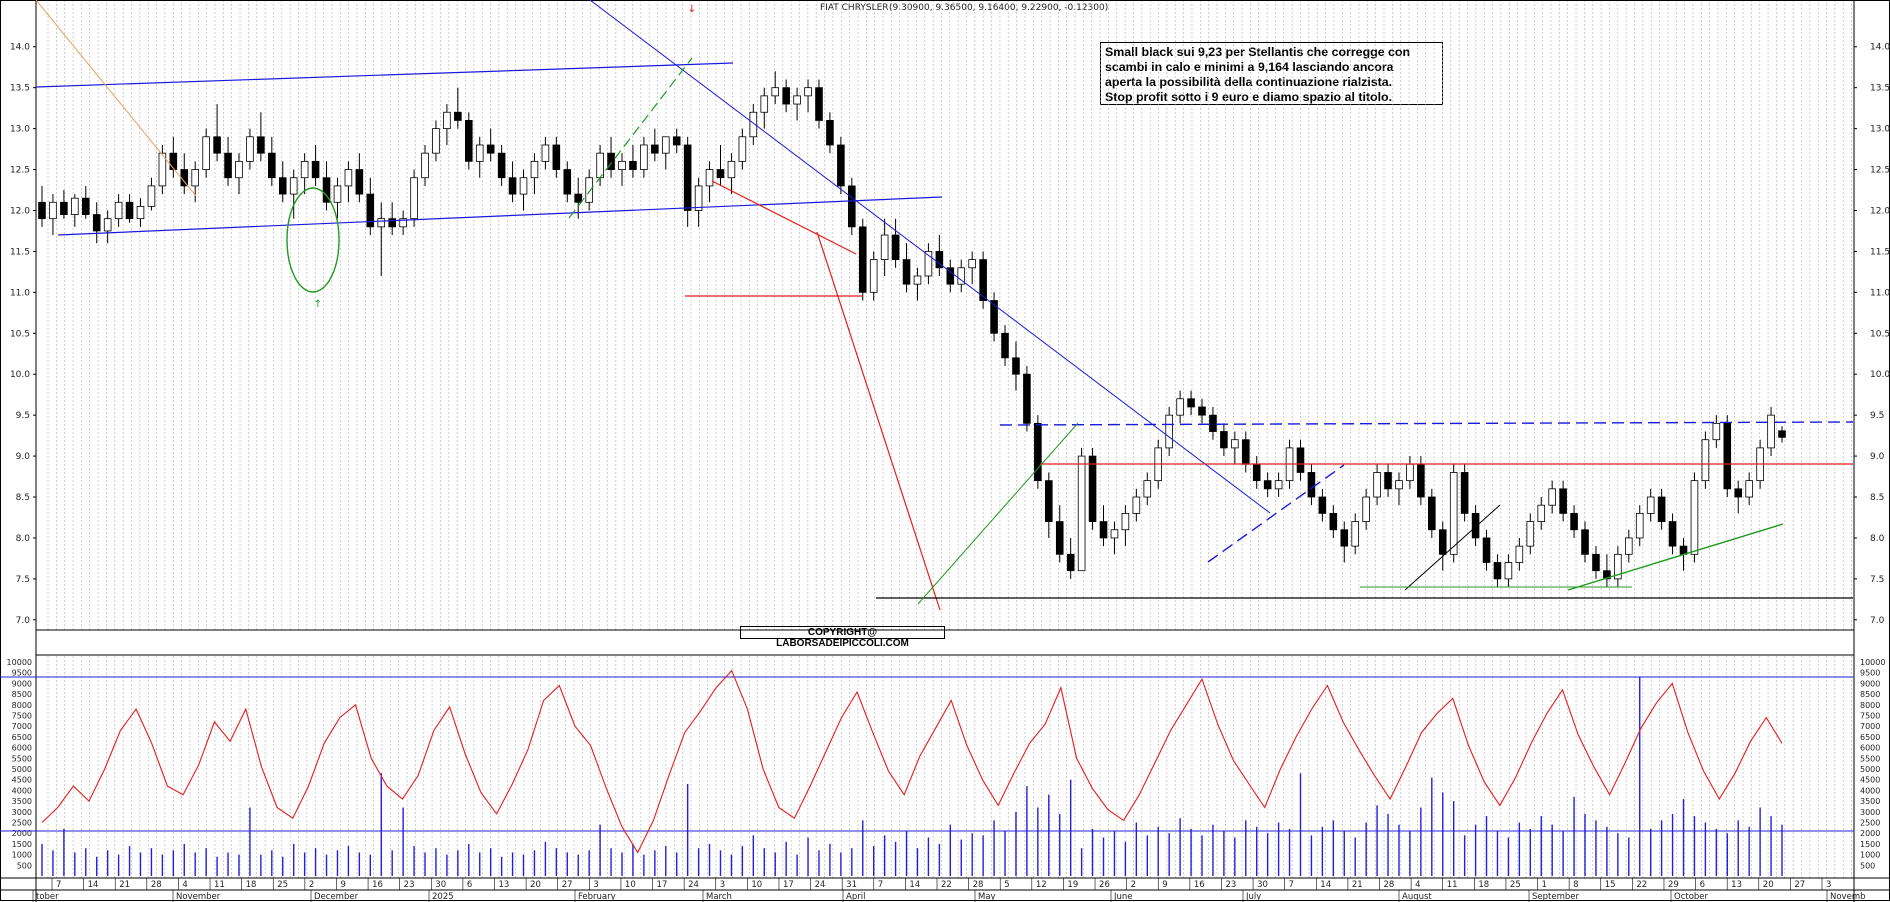 This screenshot has height=902, width=1890. Describe the element at coordinates (1641, 885) in the screenshot. I see `day-tick-label: 22` at that location.